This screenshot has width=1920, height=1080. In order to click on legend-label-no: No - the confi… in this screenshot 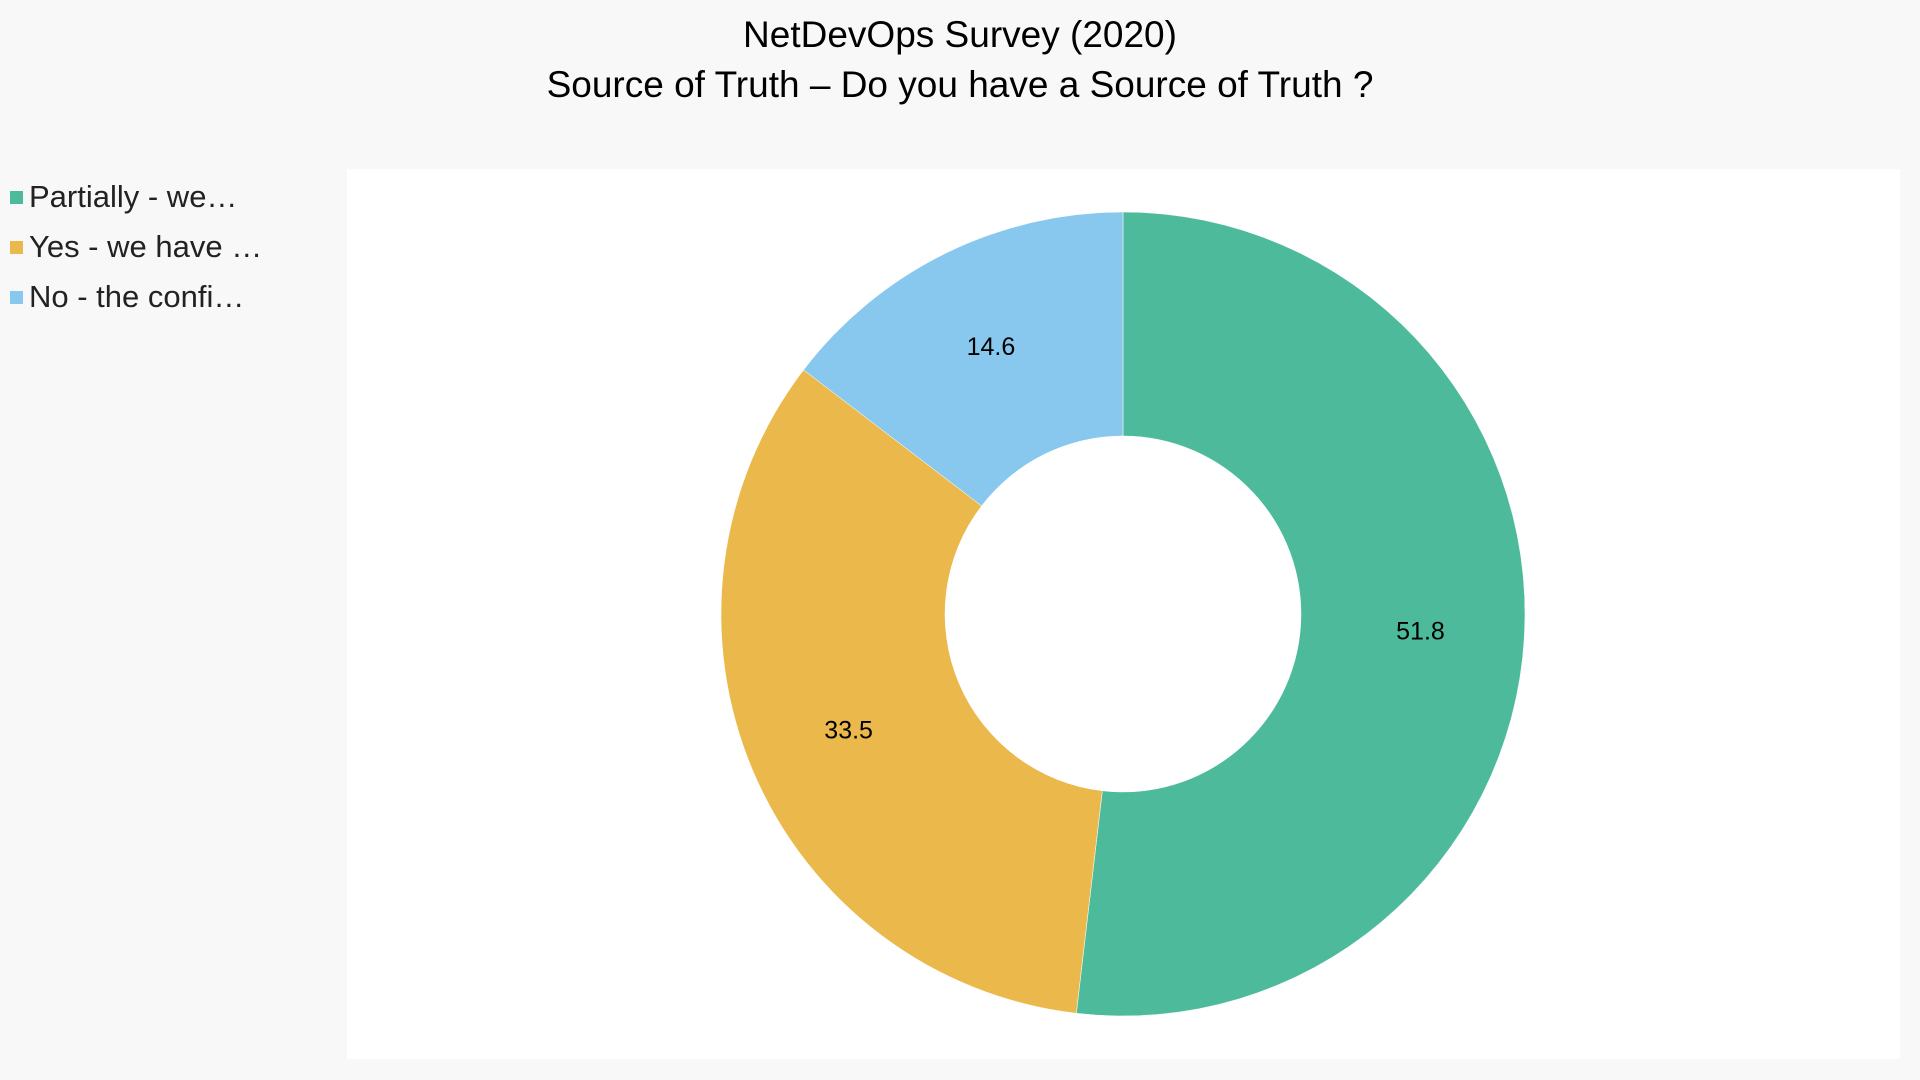, I will do `click(137, 296)`.